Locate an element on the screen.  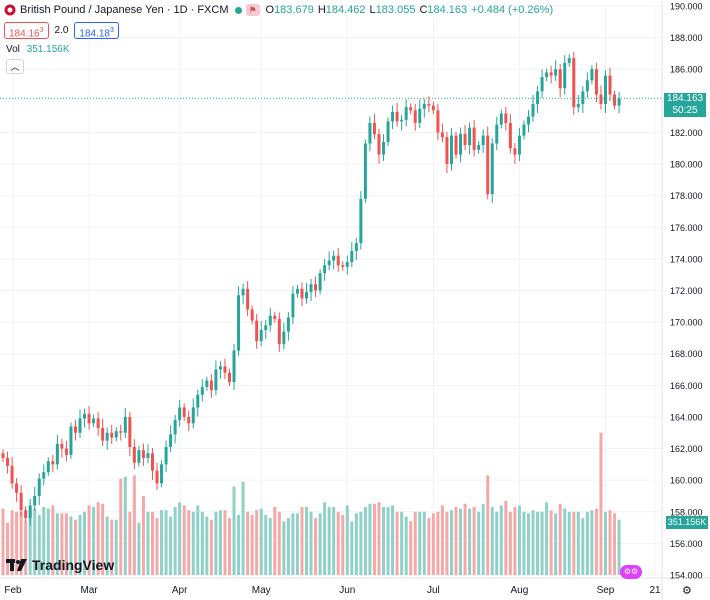
events-icon: ⚙⚙ is located at coordinates (631, 572).